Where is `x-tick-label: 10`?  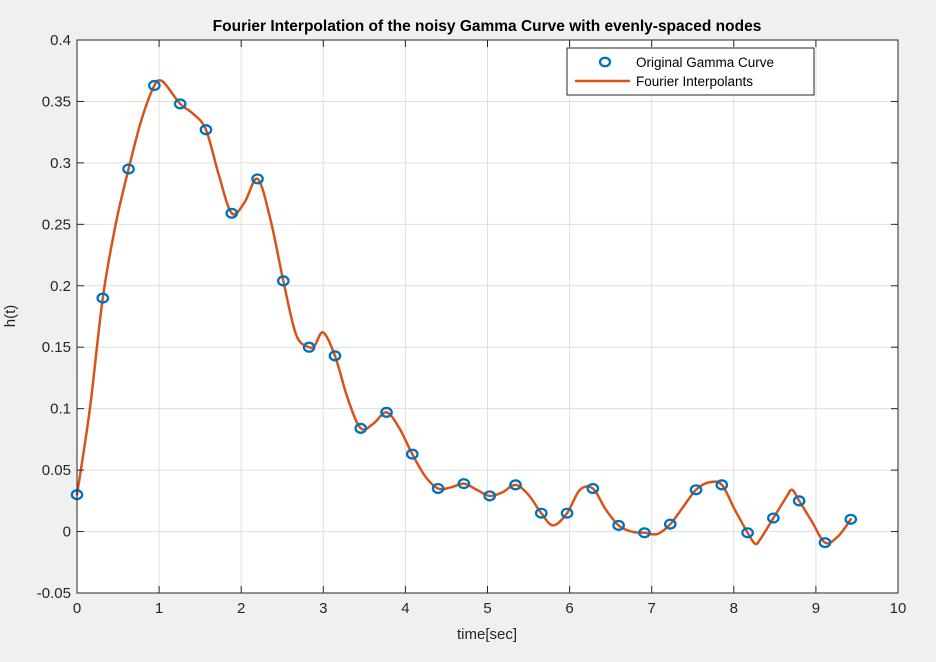 x-tick-label: 10 is located at coordinates (898, 608).